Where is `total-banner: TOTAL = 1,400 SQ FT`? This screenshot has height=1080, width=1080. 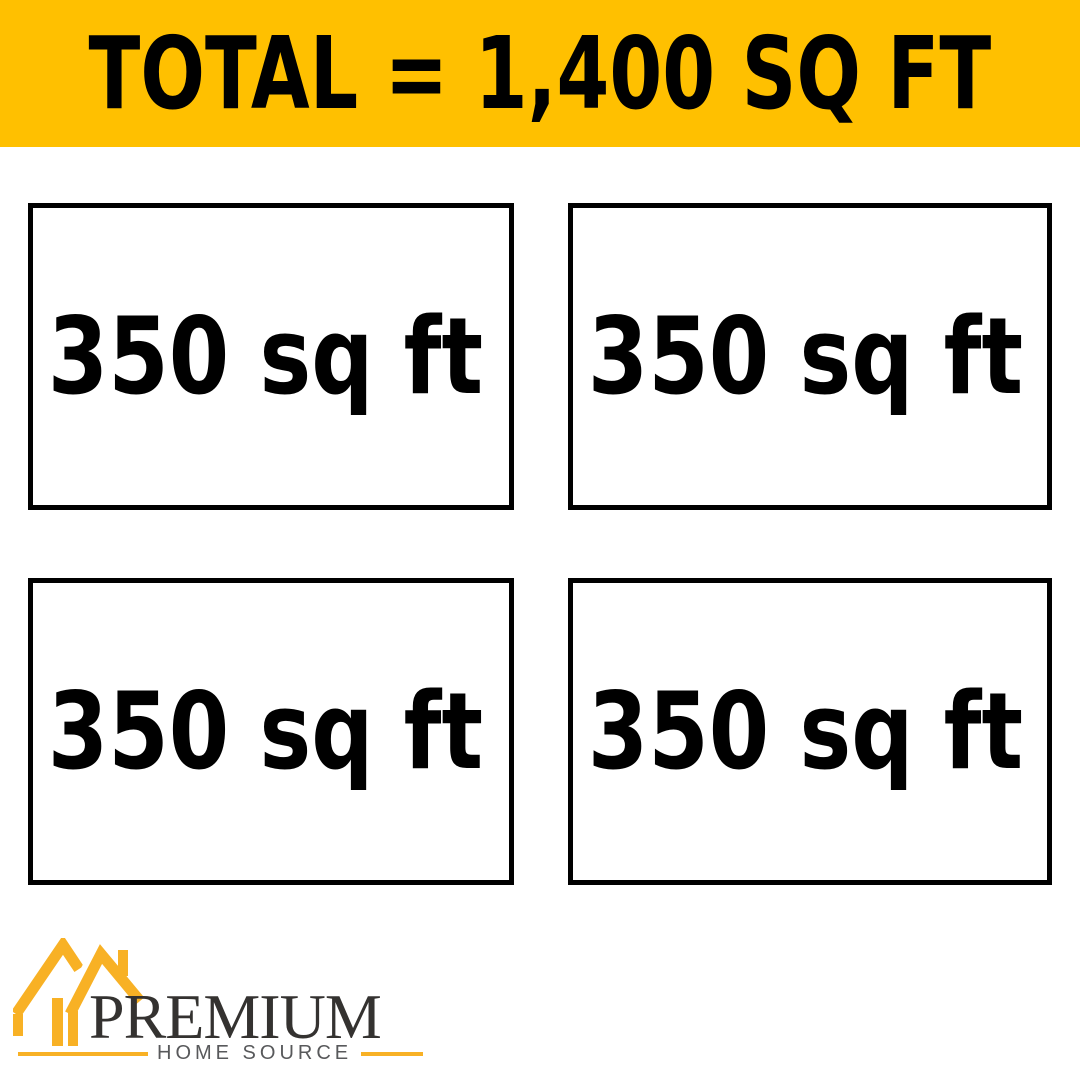
total-banner: TOTAL = 1,400 SQ FT is located at coordinates (540, 73).